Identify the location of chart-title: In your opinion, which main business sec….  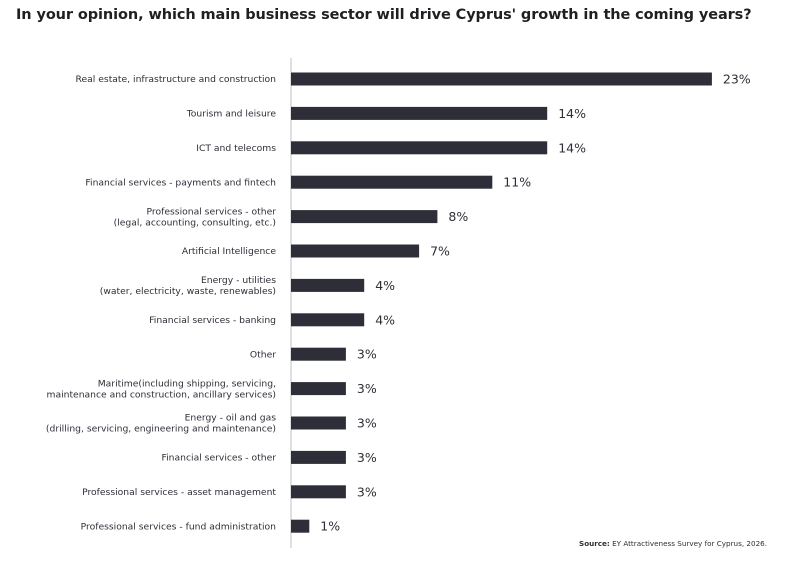
(384, 15).